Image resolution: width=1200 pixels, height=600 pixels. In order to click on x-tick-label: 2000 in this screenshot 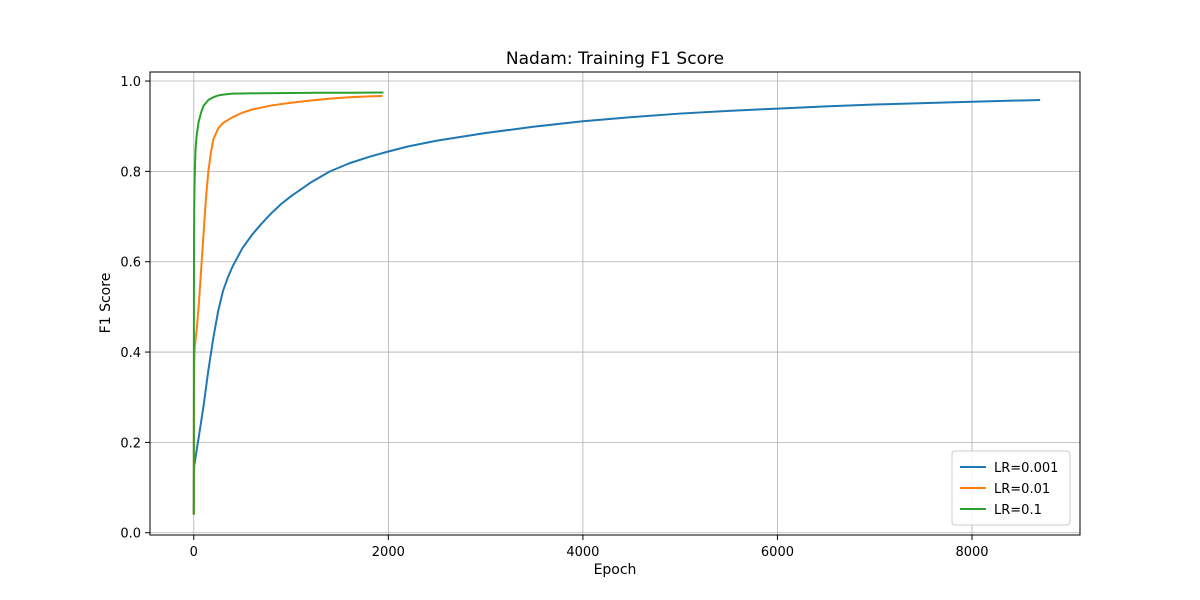, I will do `click(388, 552)`.